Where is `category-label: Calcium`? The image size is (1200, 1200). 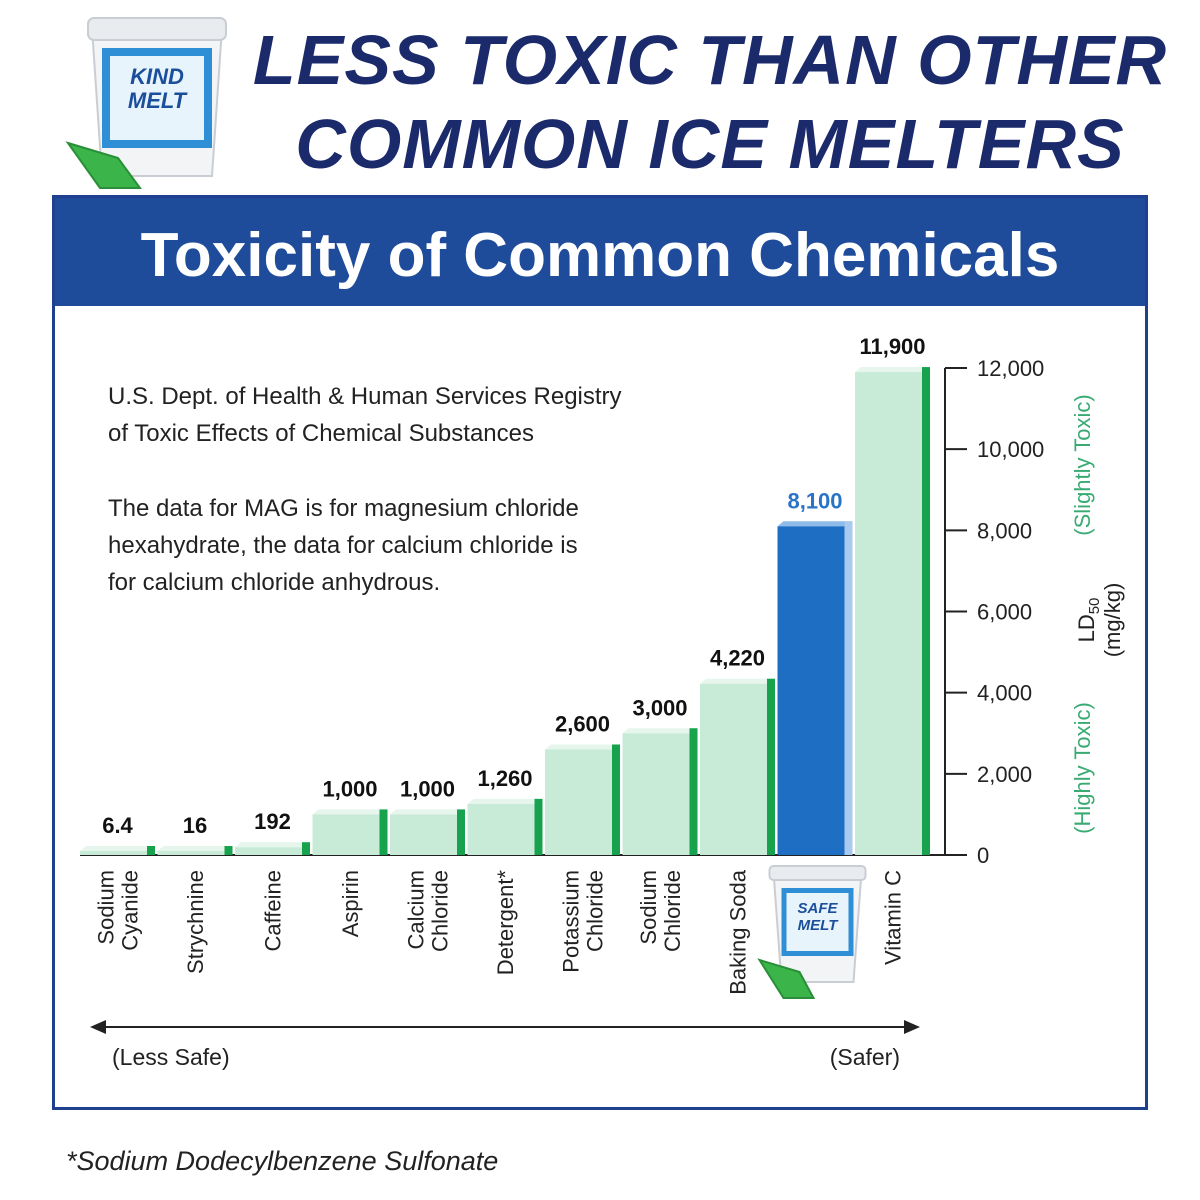
category-label: Calcium is located at coordinates (416, 909).